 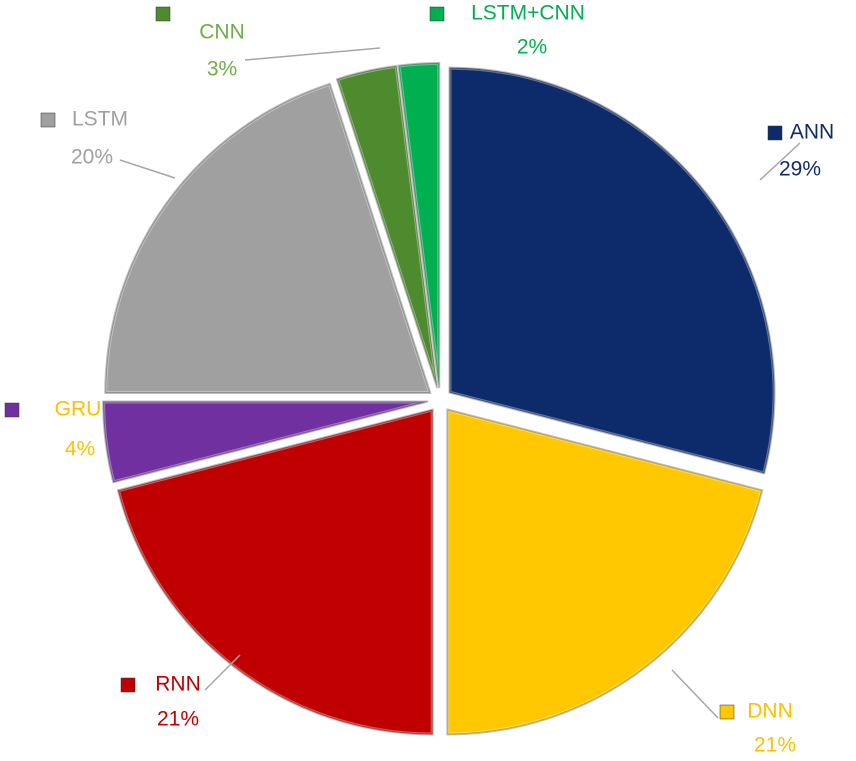 I want to click on value-label: 20%, so click(x=92, y=157).